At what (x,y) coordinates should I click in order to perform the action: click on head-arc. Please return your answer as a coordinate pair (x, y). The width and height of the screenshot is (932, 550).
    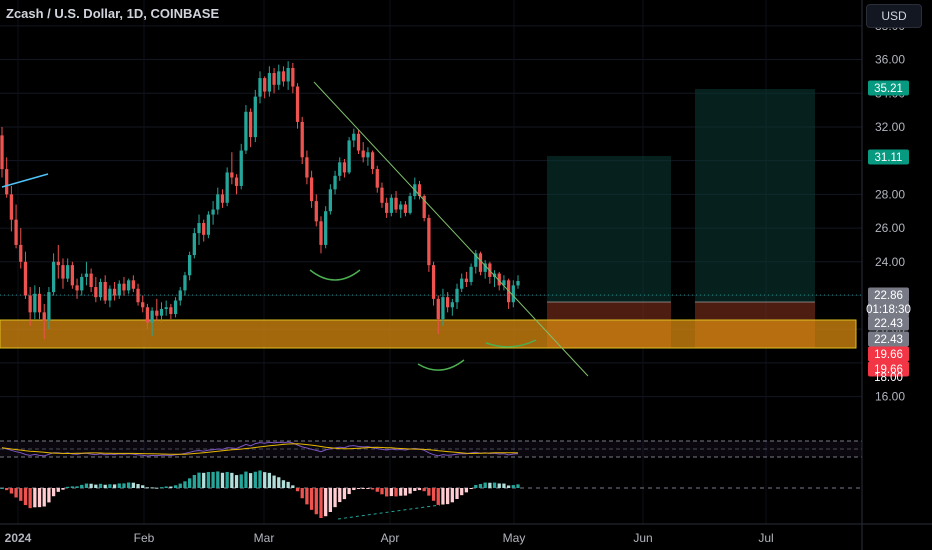
    Looking at the image, I should click on (441, 365).